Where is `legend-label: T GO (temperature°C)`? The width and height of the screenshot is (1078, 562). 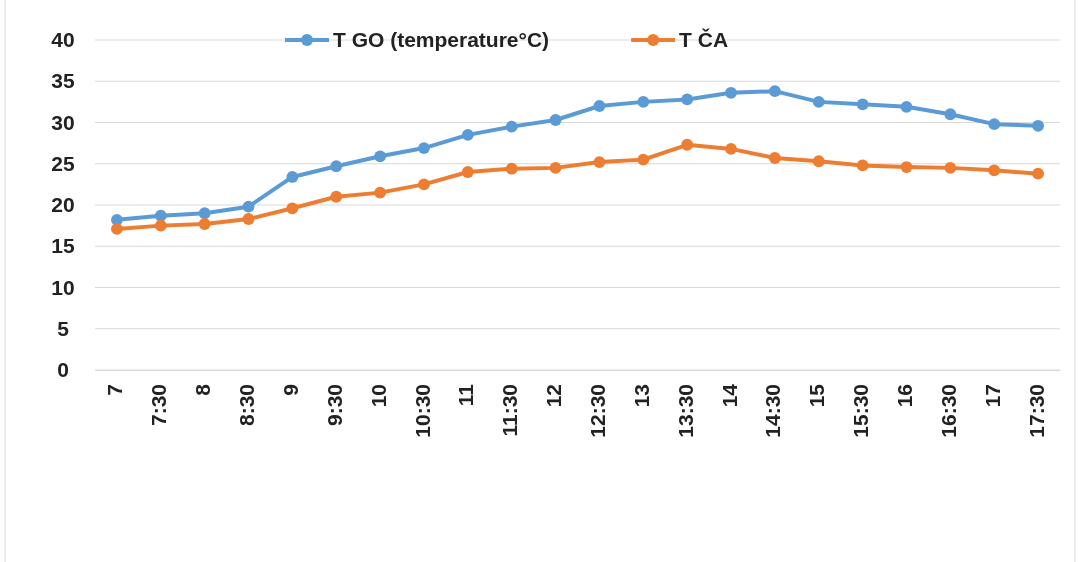
legend-label: T GO (temperature°C) is located at coordinates (441, 40).